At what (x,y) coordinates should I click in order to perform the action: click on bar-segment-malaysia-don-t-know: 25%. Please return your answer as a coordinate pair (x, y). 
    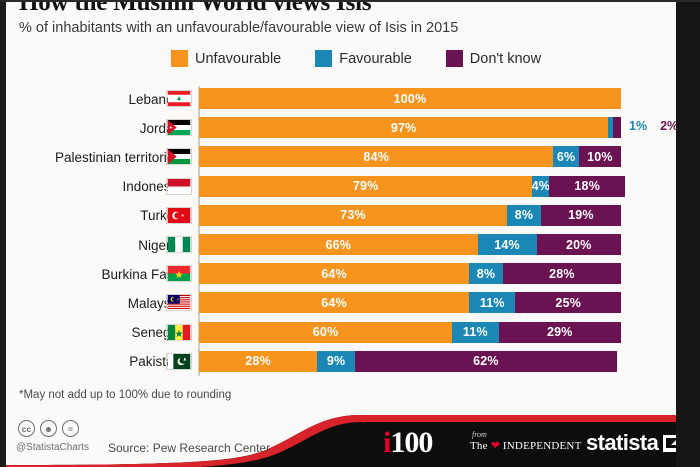
    Looking at the image, I should click on (568, 303).